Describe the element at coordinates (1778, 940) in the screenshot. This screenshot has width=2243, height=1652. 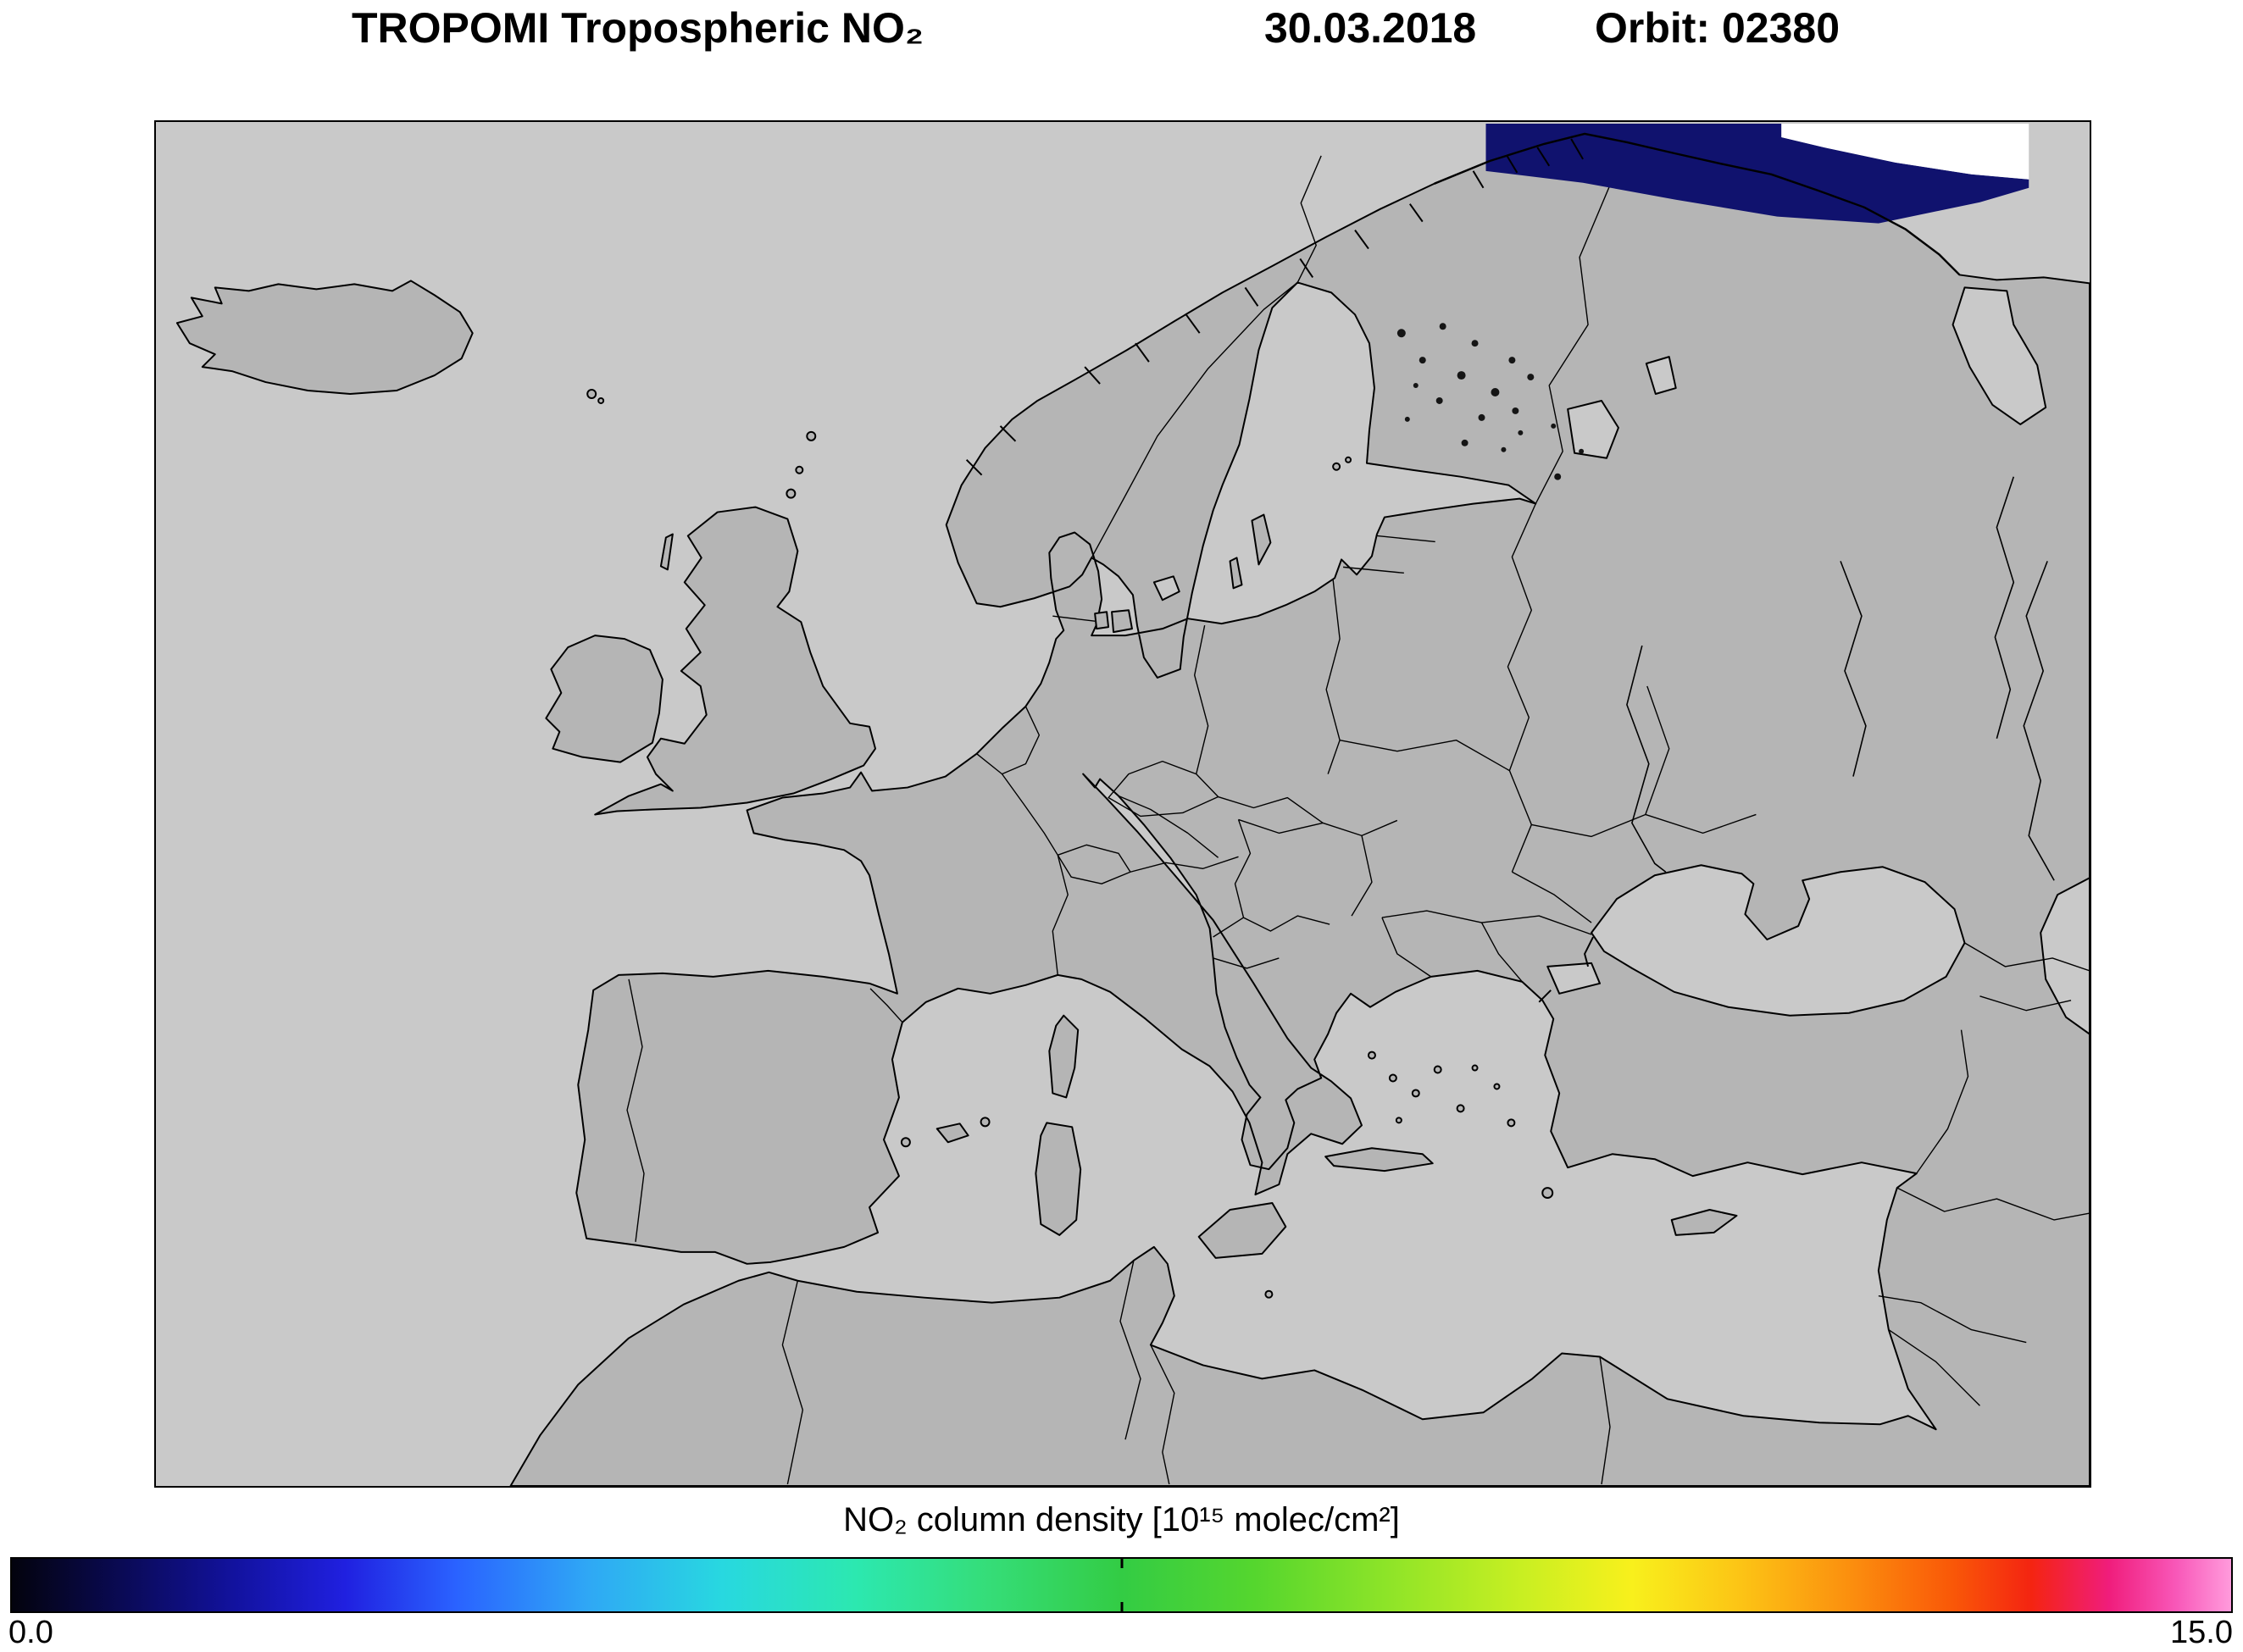
I see `black-sea` at that location.